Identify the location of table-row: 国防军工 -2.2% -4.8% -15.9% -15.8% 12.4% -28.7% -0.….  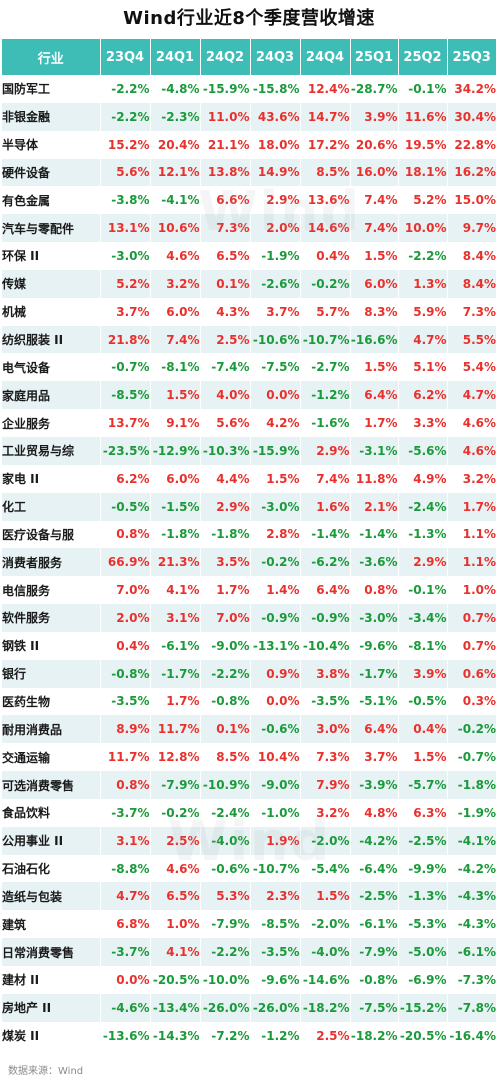
(249, 89).